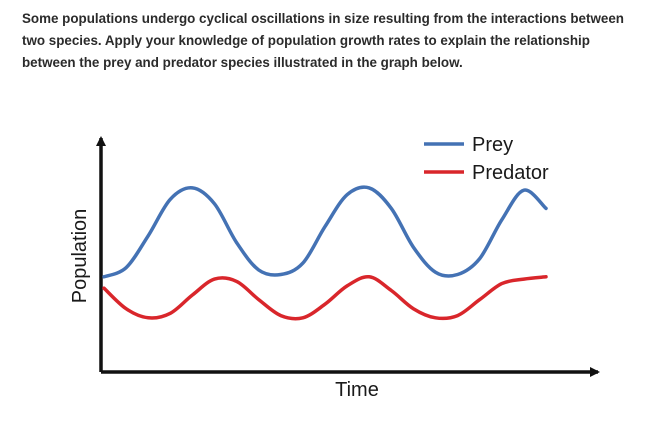 This screenshot has width=659, height=434. I want to click on legend-label-predator: Predator, so click(510, 173).